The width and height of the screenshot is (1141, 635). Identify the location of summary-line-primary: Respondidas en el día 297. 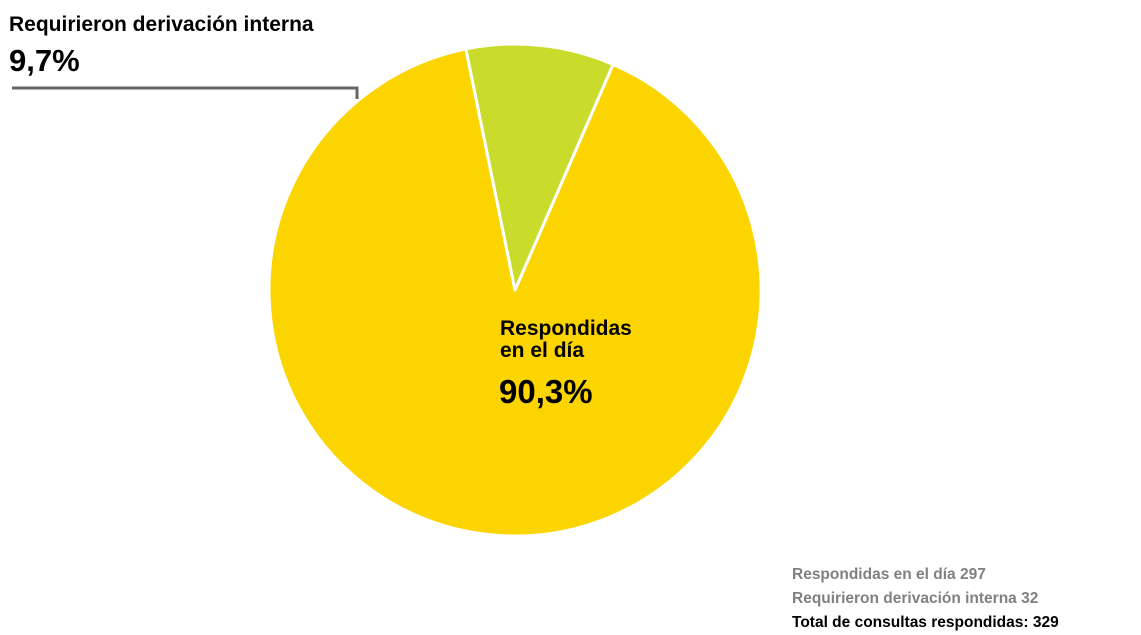
(889, 574).